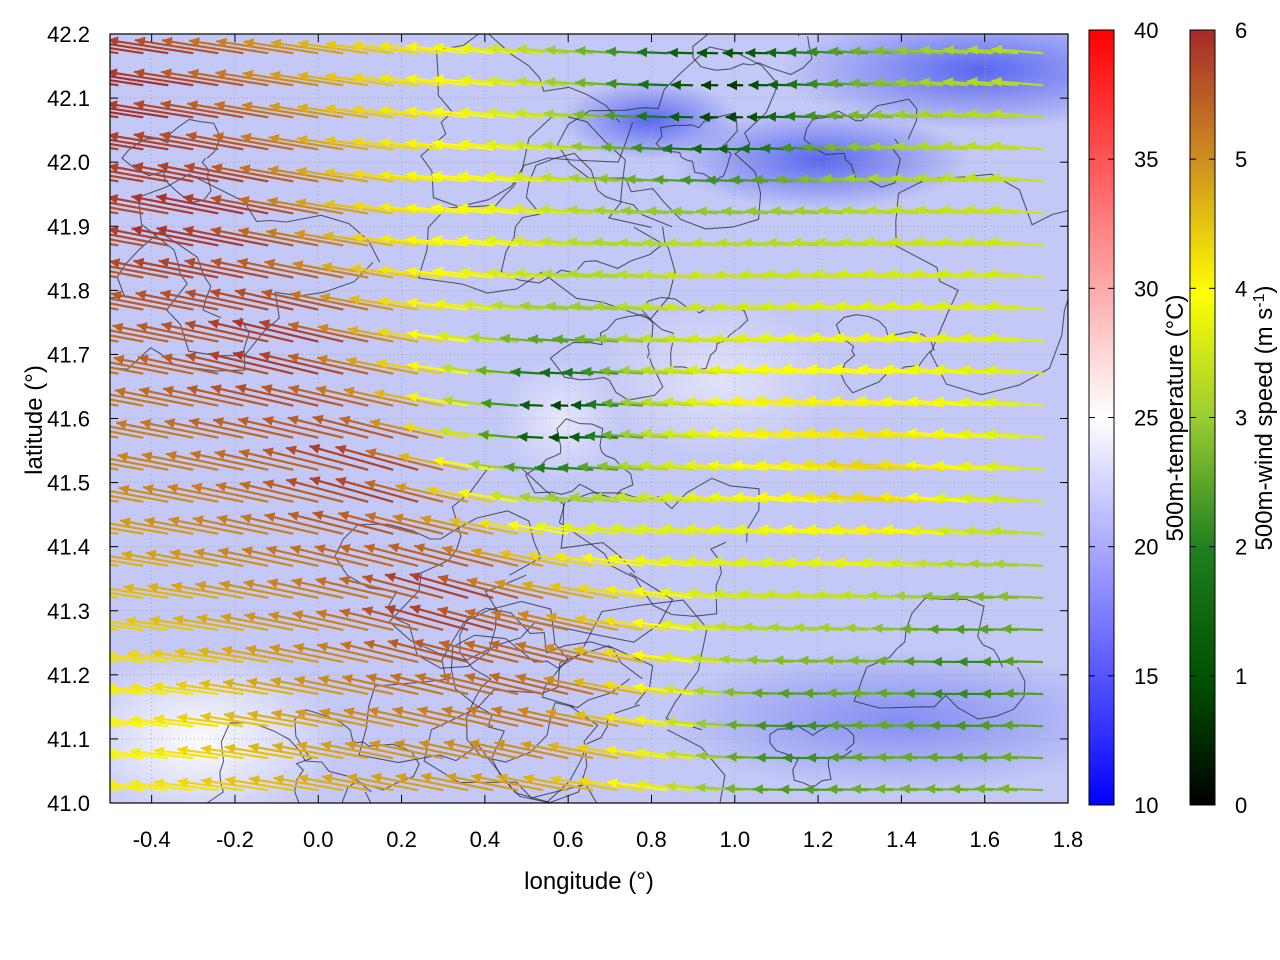  Describe the element at coordinates (68, 547) in the screenshot. I see `y-tick-label: 41.4` at that location.